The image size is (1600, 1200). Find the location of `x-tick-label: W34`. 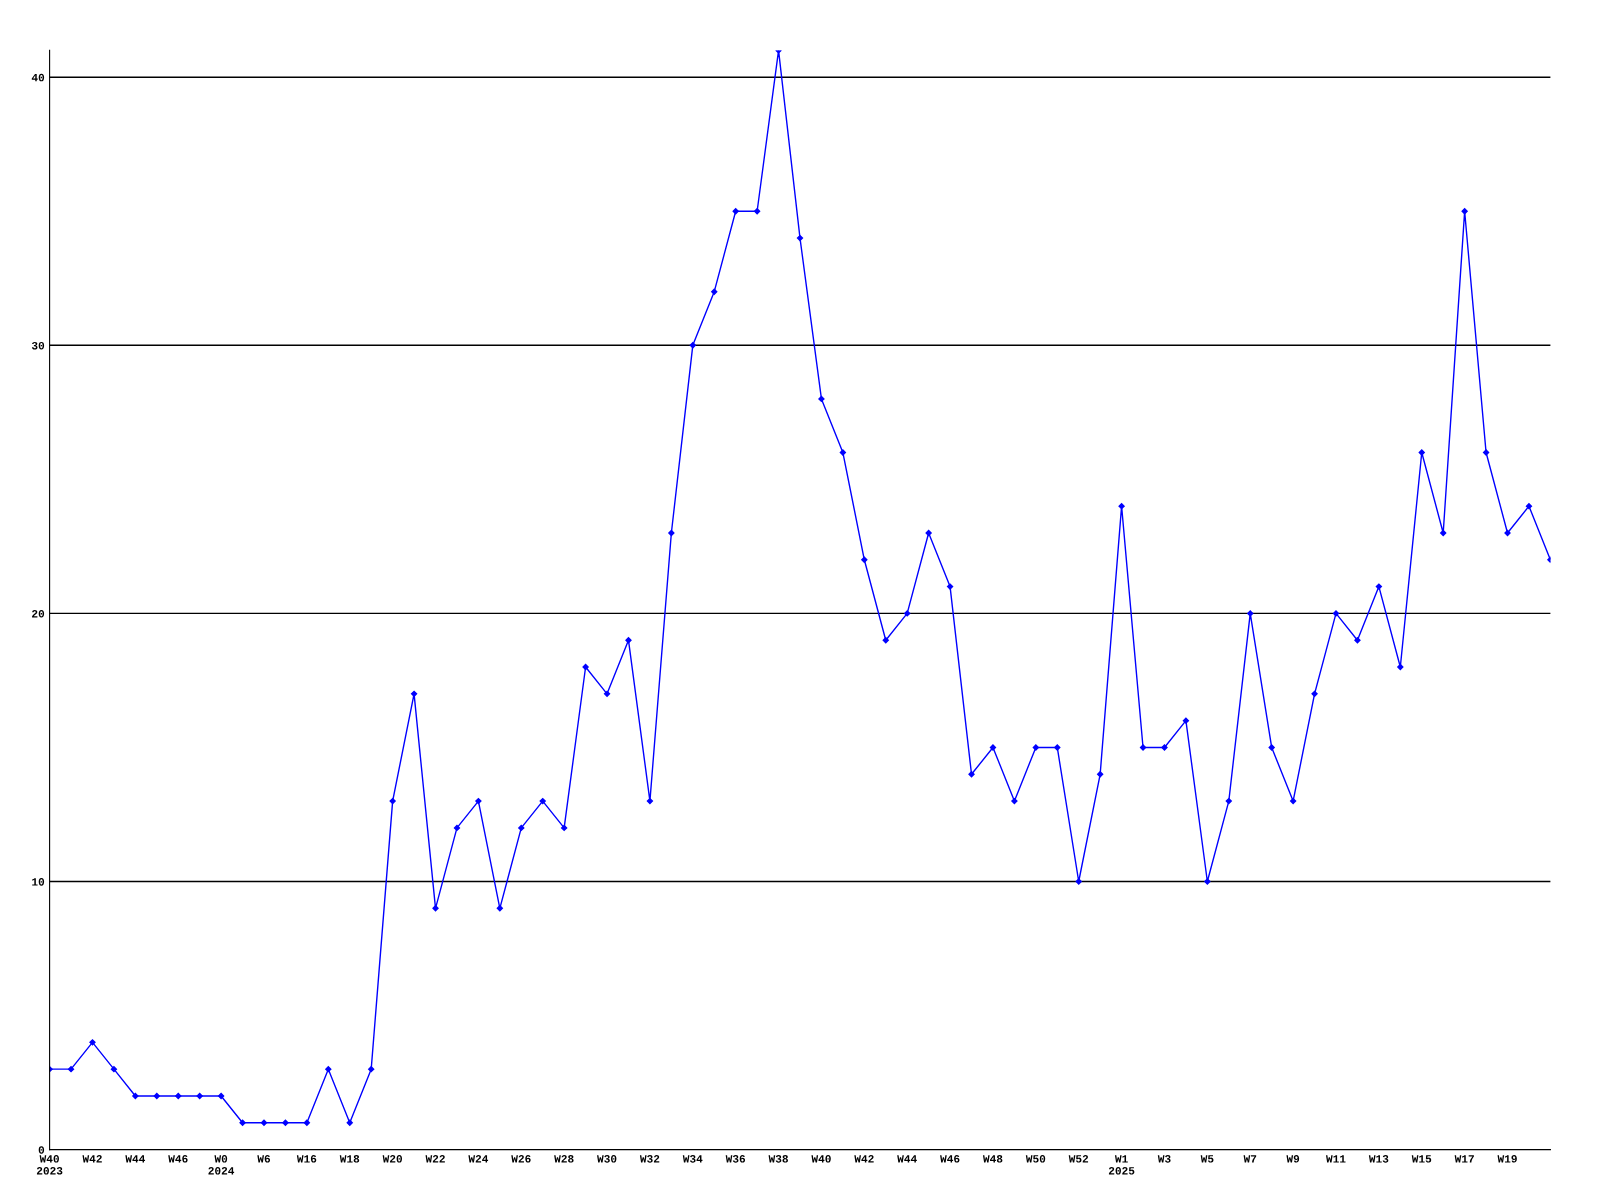

x-tick-label: W34 is located at coordinates (692, 1159).